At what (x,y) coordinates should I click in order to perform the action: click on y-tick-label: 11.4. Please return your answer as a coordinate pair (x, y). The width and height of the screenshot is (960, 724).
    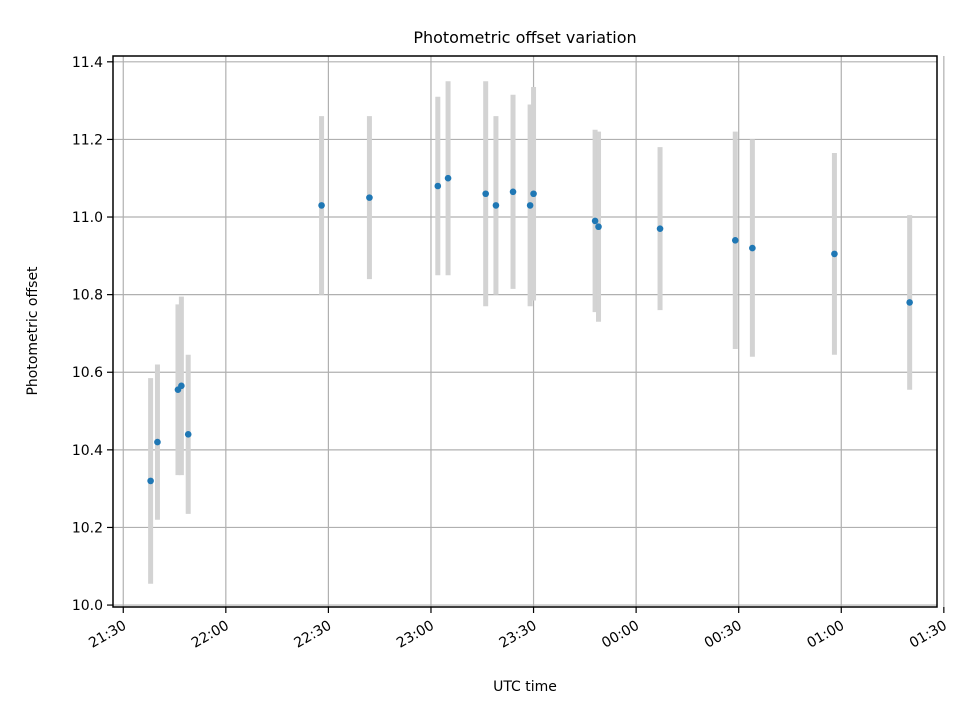
    Looking at the image, I should click on (87, 63).